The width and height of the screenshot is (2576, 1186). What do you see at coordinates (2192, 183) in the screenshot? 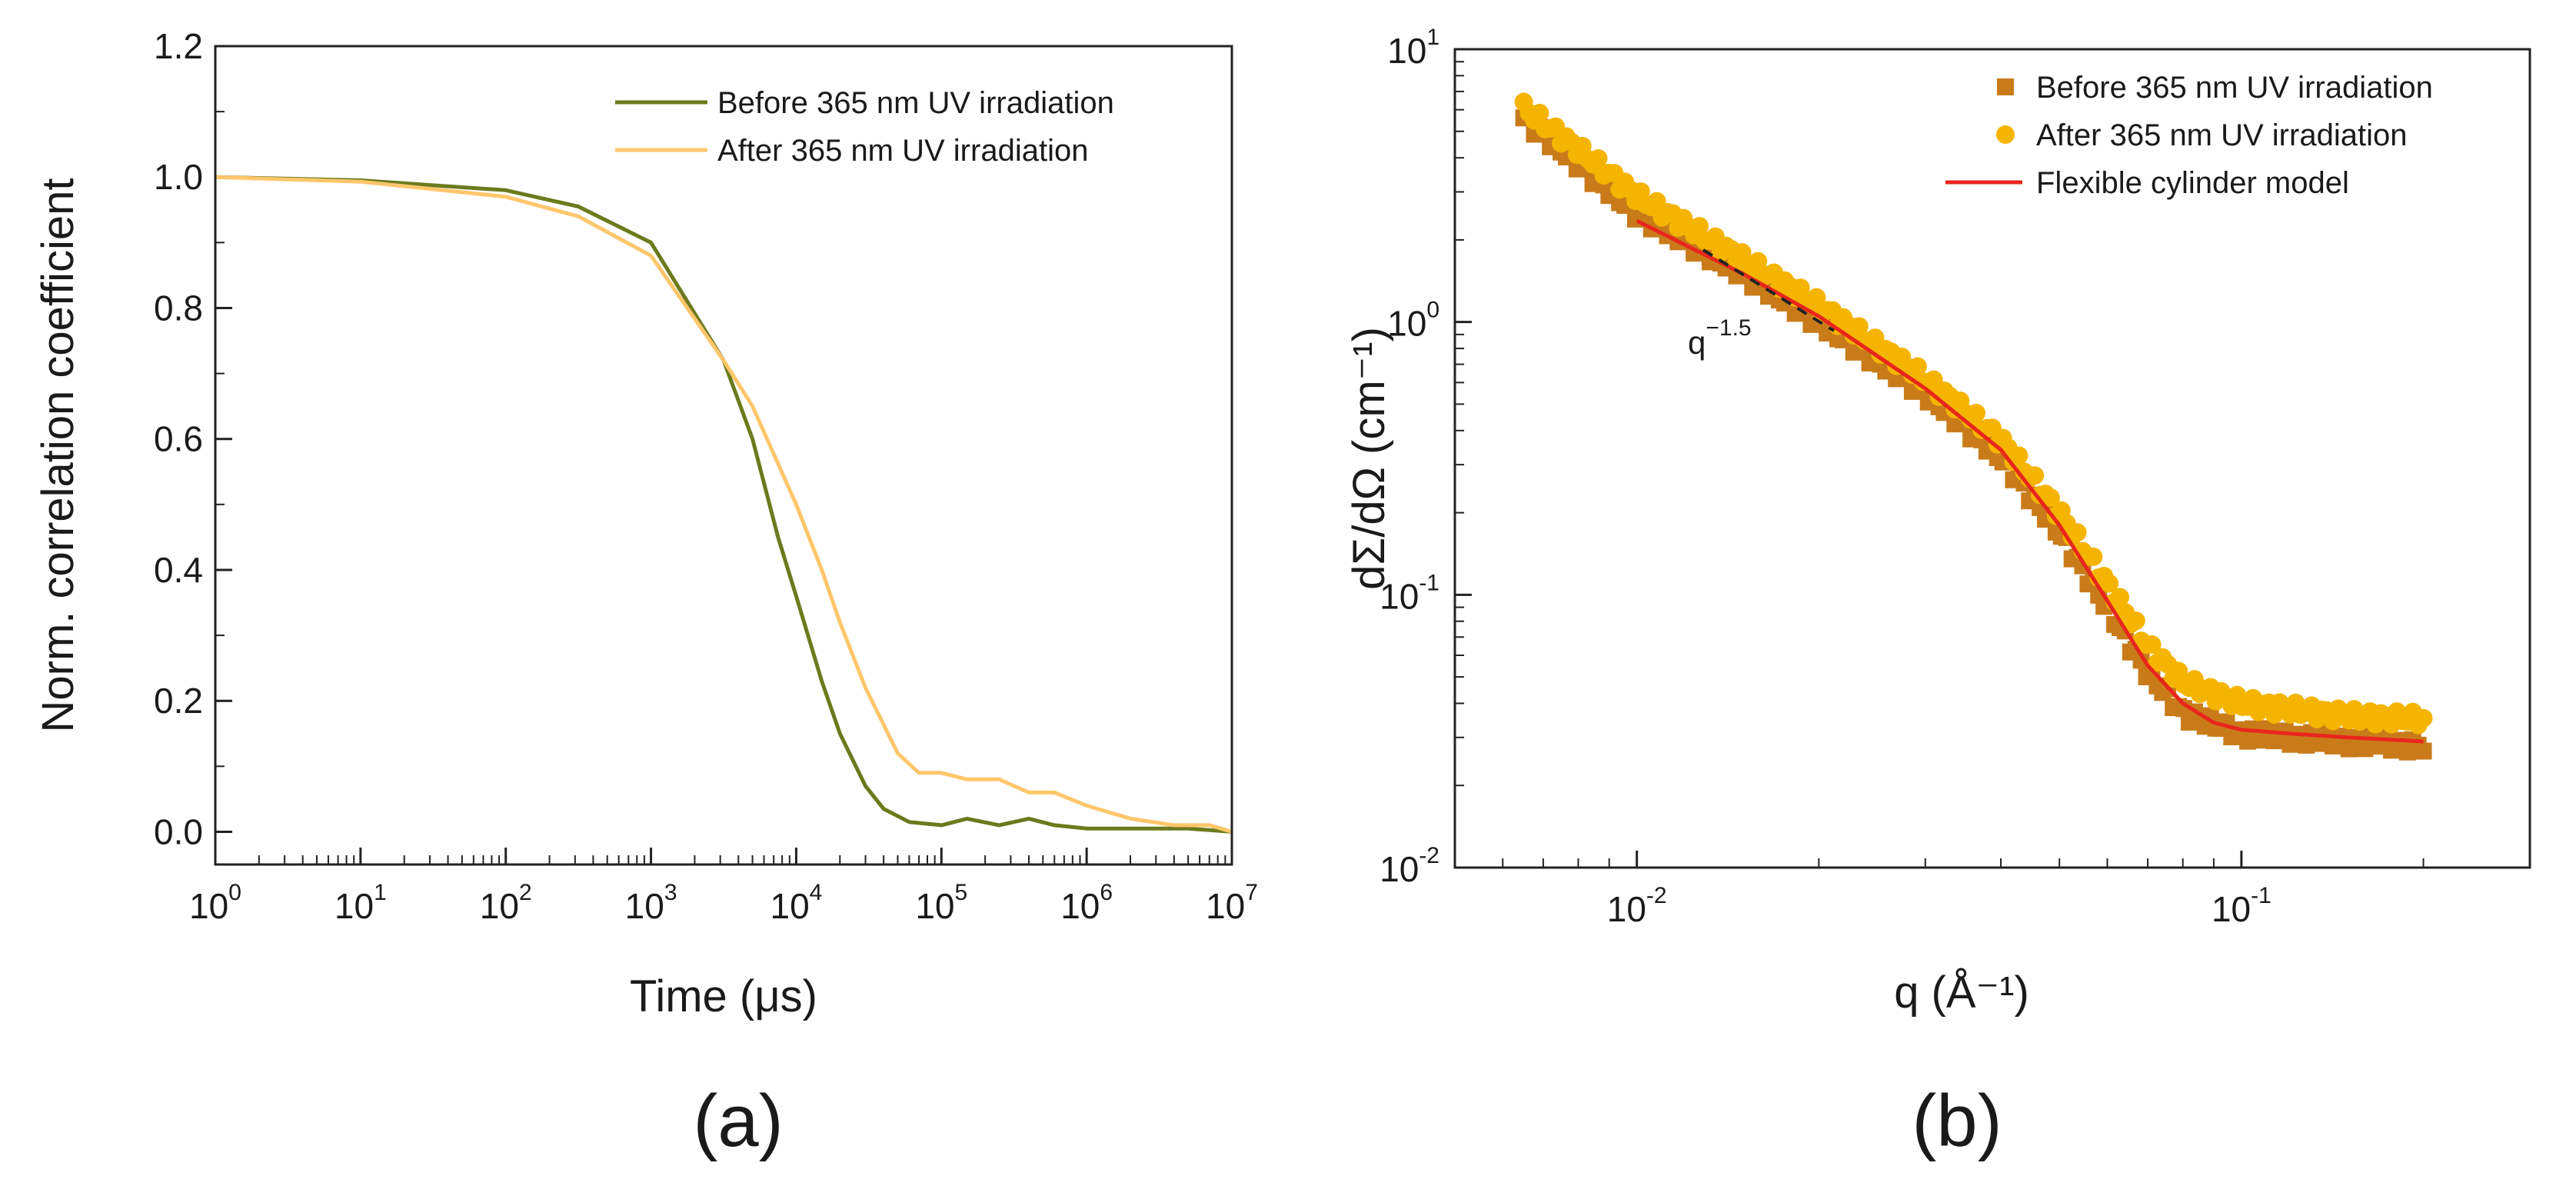
I see `legend-label: Flexible cylinder model` at bounding box center [2192, 183].